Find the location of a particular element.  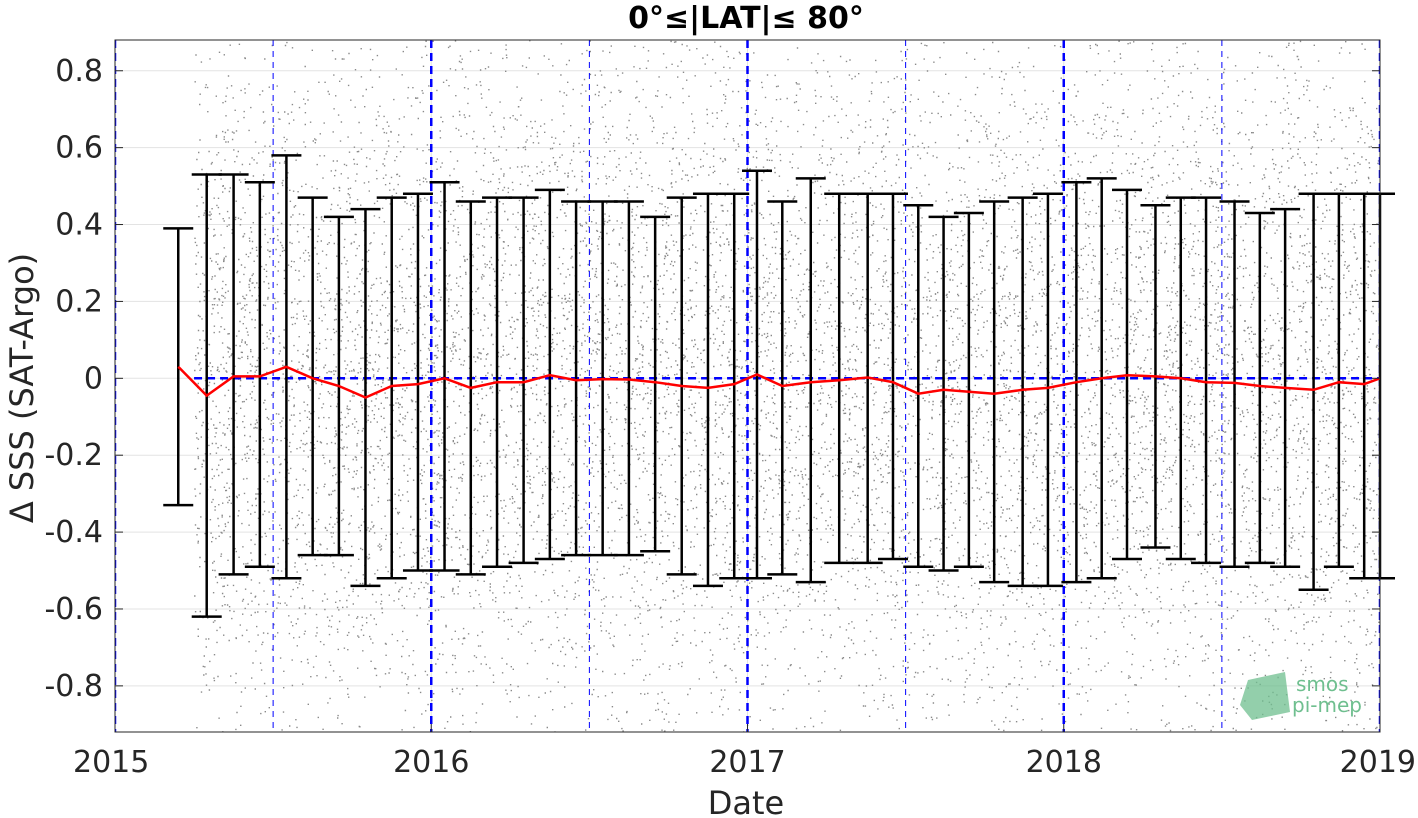

y-tick-label: 0.6 is located at coordinates (79, 148).